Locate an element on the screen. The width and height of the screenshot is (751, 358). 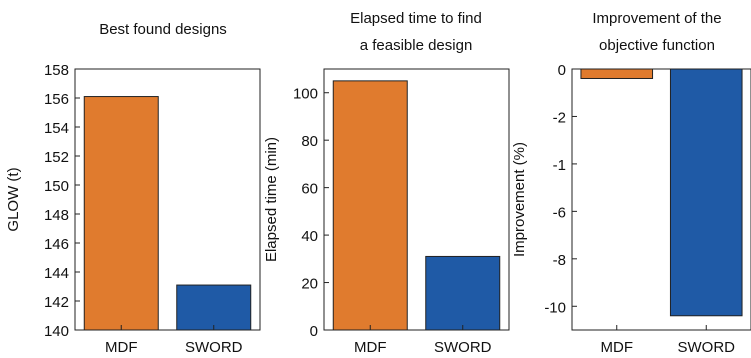
panel-2-xtick-label: SWORD is located at coordinates (463, 347).